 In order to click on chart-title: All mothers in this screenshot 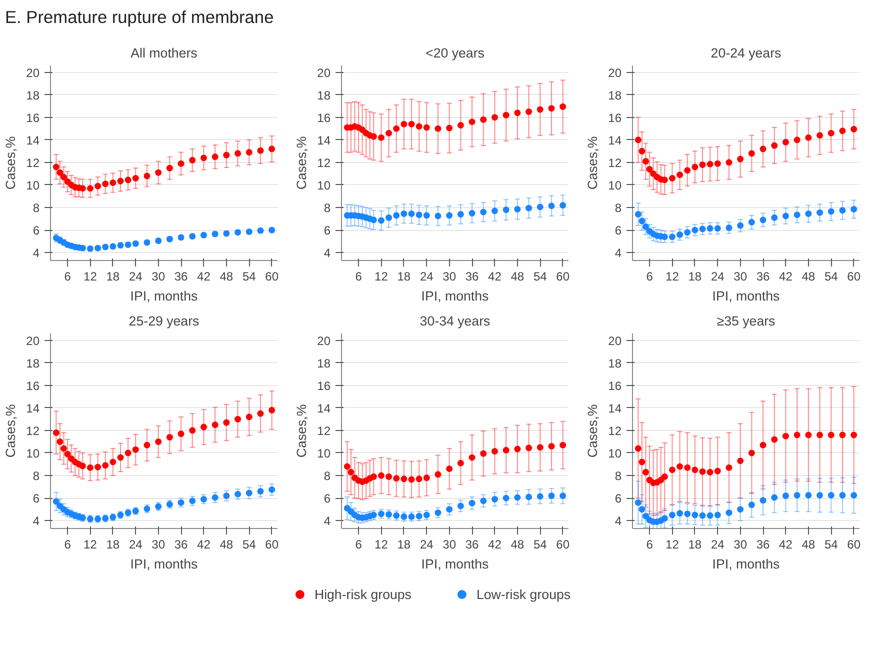, I will do `click(164, 53)`.